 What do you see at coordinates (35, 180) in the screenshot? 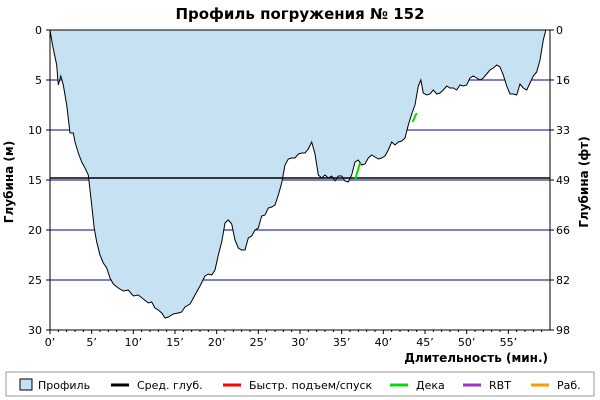
I see `y-tick-label-left: 15` at bounding box center [35, 180].